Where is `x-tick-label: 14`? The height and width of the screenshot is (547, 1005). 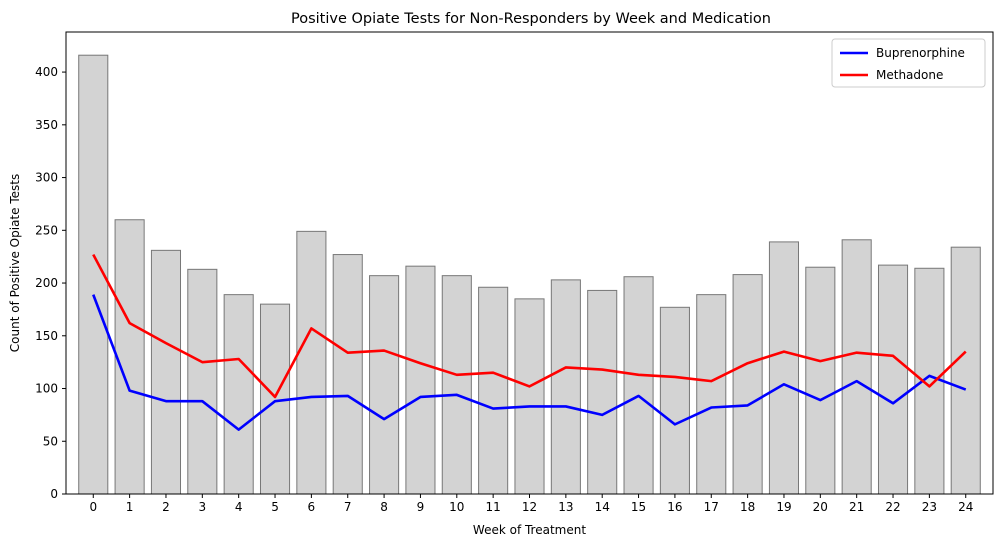 x-tick-label: 14 is located at coordinates (602, 507).